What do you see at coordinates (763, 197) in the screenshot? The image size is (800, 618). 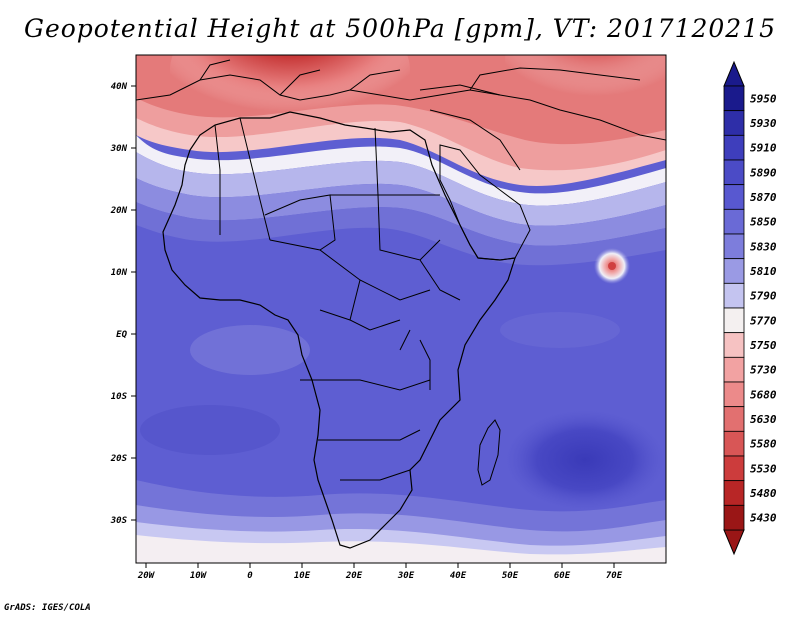 I see `colorbar-label-5870: 5870` at bounding box center [763, 197].